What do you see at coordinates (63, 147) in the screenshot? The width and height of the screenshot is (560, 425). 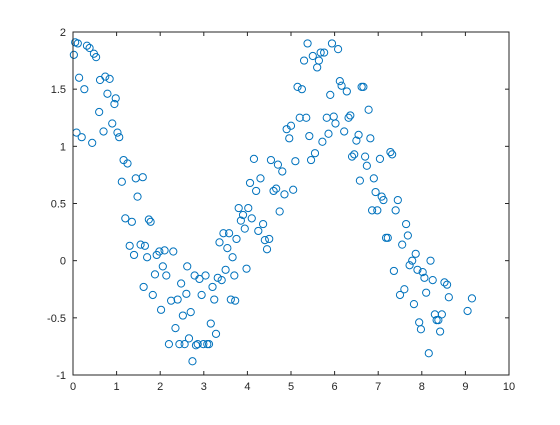 I see `y-tick-label: 1` at bounding box center [63, 147].